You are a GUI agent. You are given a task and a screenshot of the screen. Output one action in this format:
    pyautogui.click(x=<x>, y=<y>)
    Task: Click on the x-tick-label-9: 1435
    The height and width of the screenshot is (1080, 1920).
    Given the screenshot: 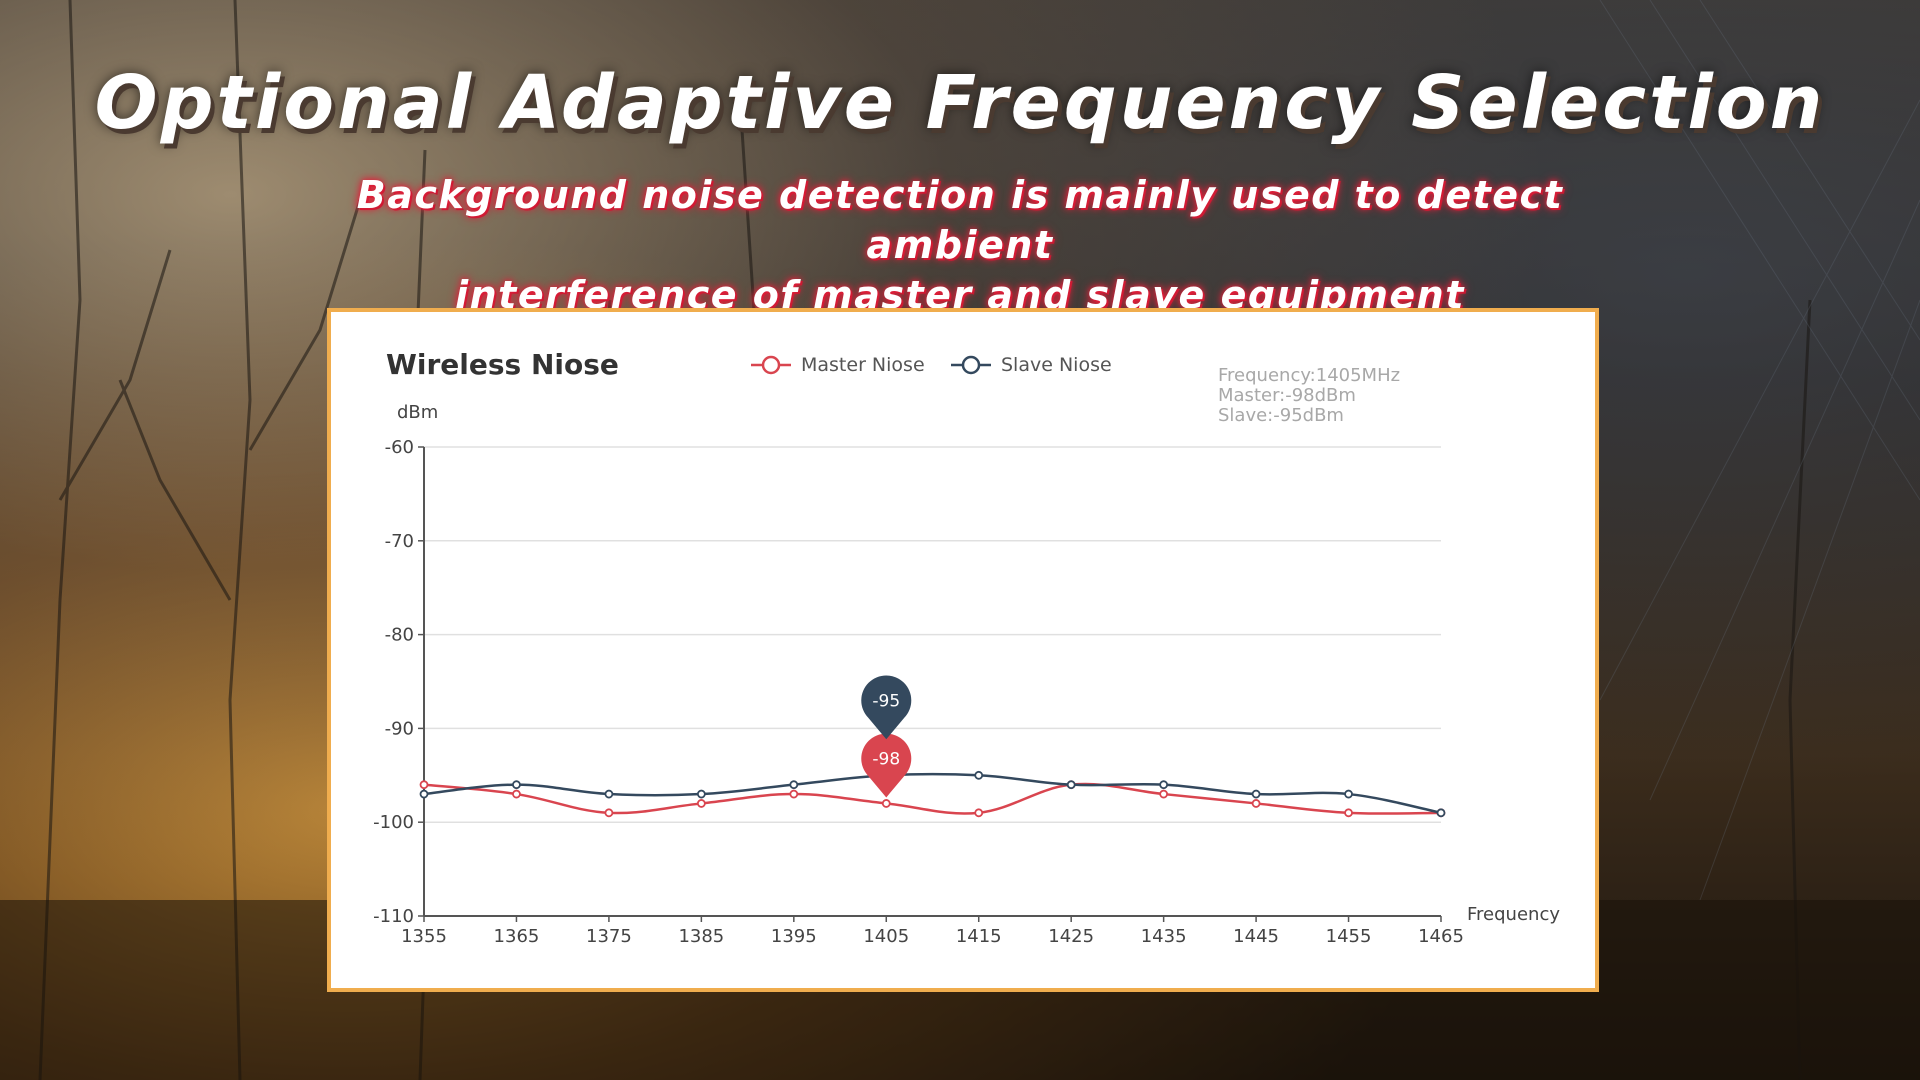 What is the action you would take?
    pyautogui.click(x=1164, y=936)
    